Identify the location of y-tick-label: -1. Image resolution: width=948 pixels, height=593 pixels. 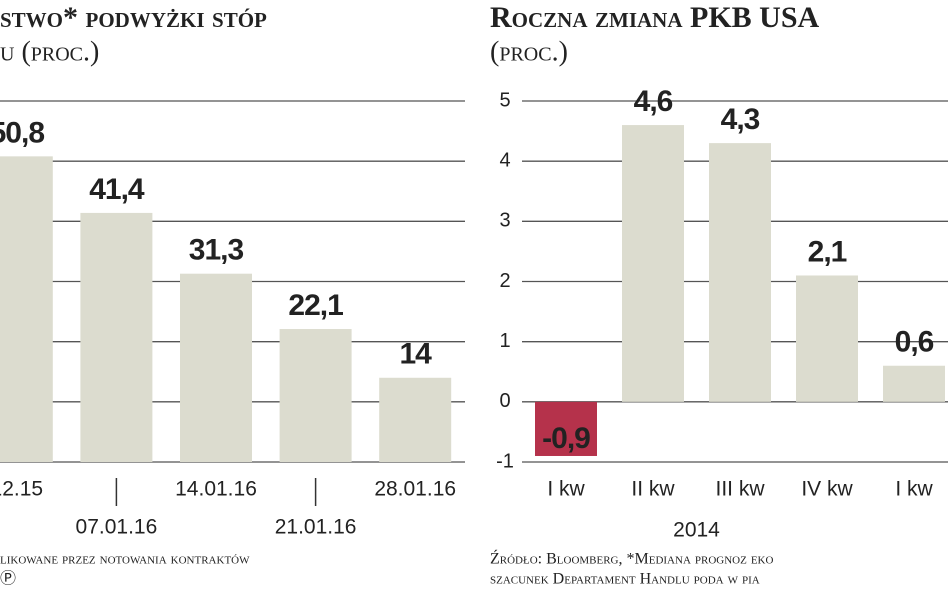
(505, 461).